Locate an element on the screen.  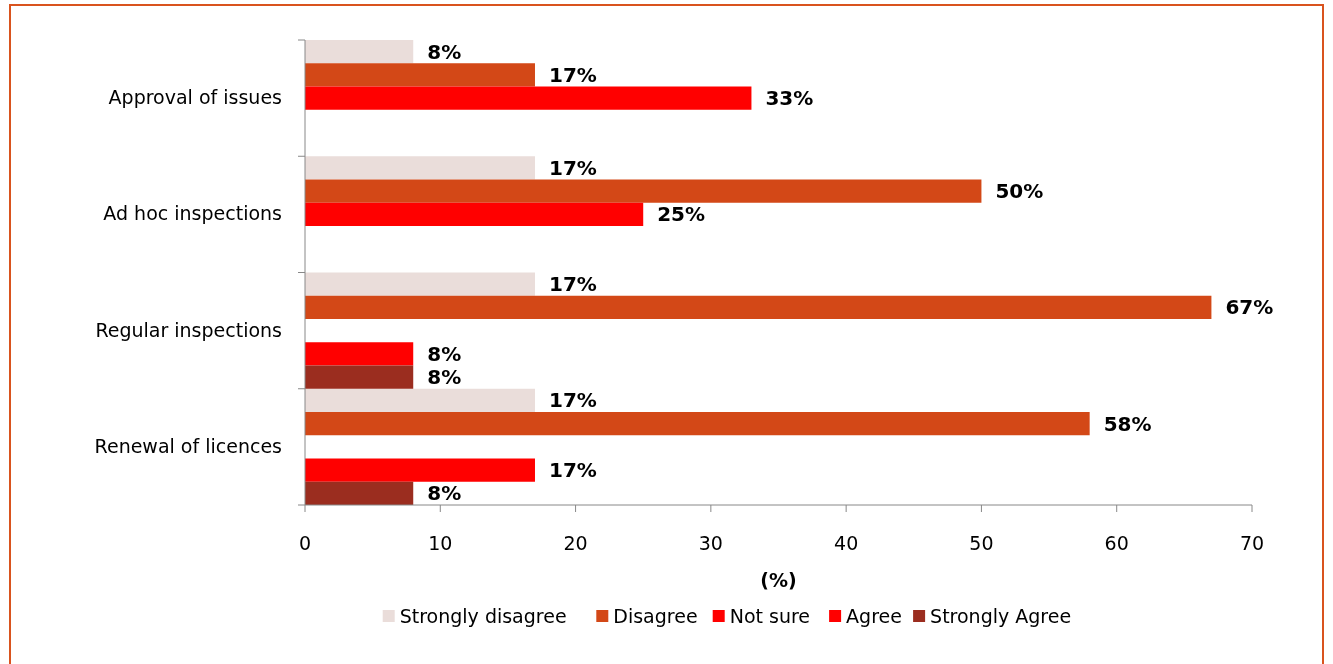
legend-label: Disagree is located at coordinates (655, 616).